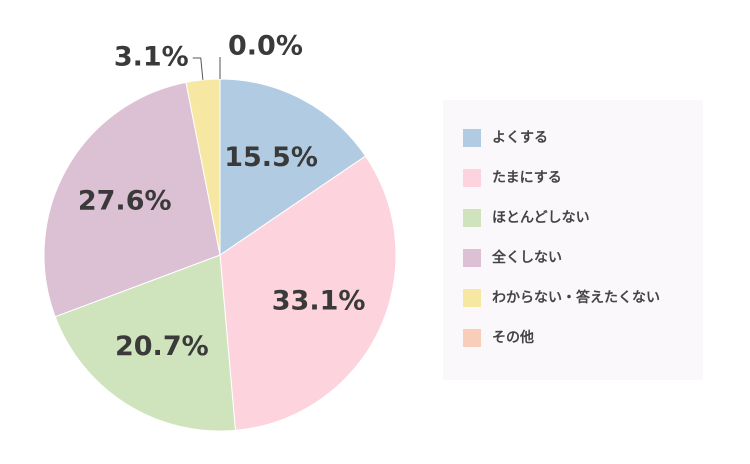  Describe the element at coordinates (271, 157) in the screenshot. I see `value-label: 15.5%` at that location.